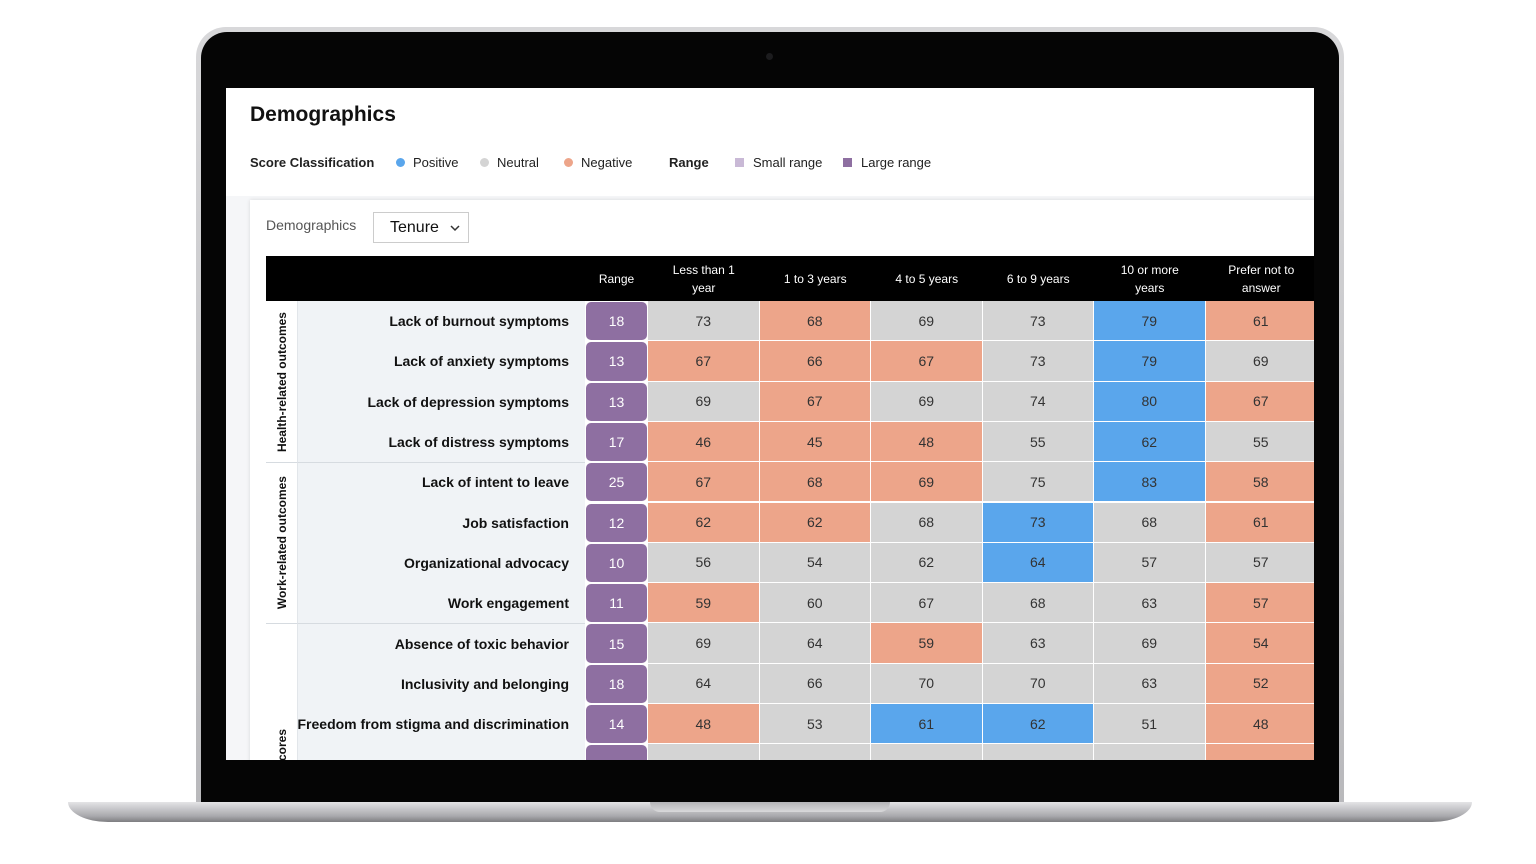 Image resolution: width=1536 pixels, height=864 pixels. Describe the element at coordinates (1259, 482) in the screenshot. I see `score-cell: 58` at that location.